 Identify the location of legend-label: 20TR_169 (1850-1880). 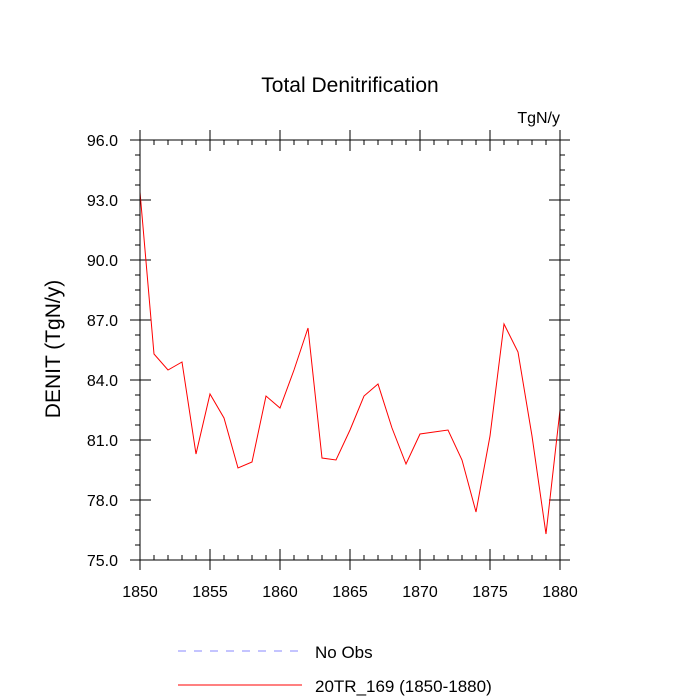
(403, 686).